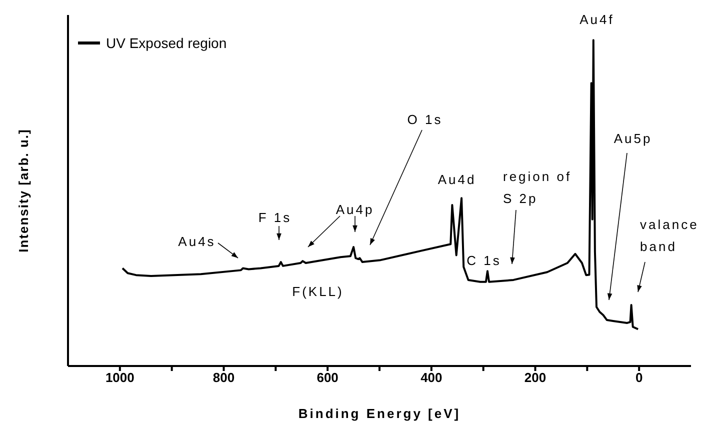 The height and width of the screenshot is (427, 705). Describe the element at coordinates (223, 378) in the screenshot. I see `x-tick-label: 800` at that location.